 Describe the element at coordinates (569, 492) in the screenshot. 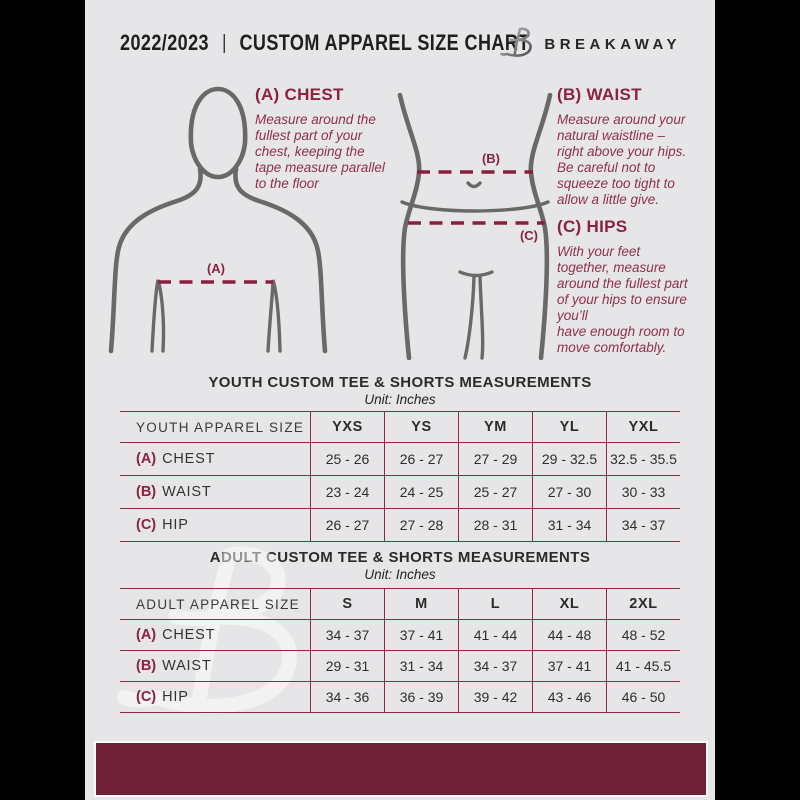

I see `cell: 27 - 30` at that location.